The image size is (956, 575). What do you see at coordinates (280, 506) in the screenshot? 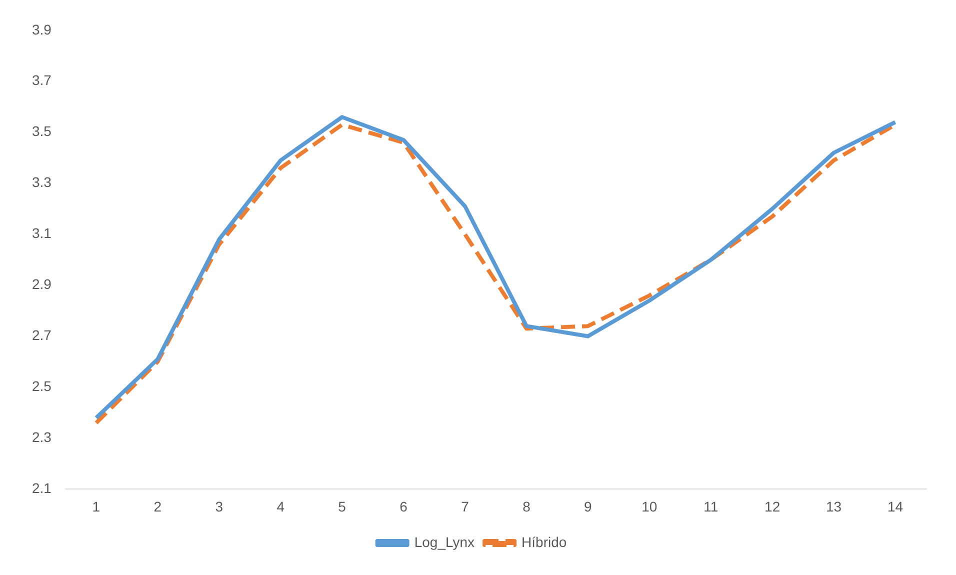
I see `x-tick-label: 4` at bounding box center [280, 506].